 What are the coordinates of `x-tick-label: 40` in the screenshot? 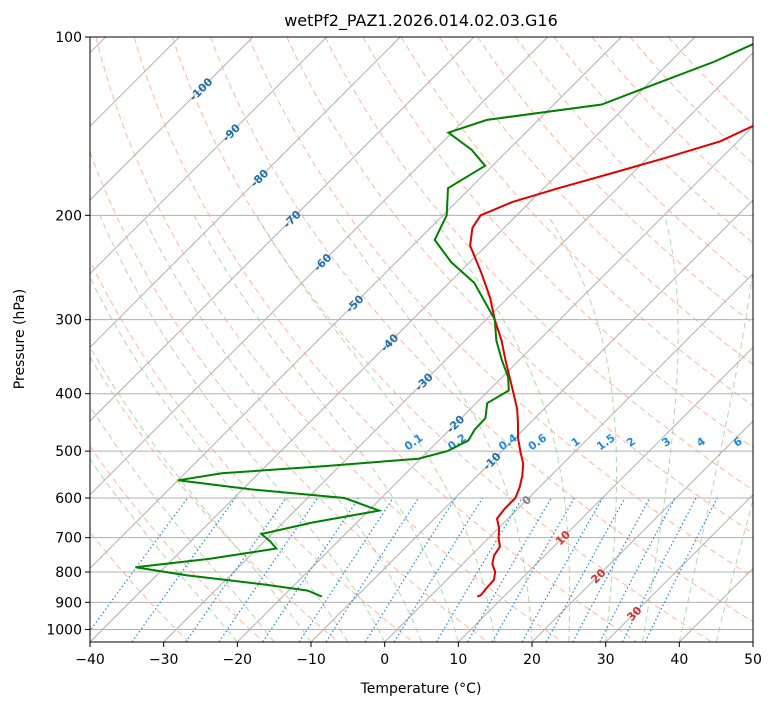 It's located at (679, 660).